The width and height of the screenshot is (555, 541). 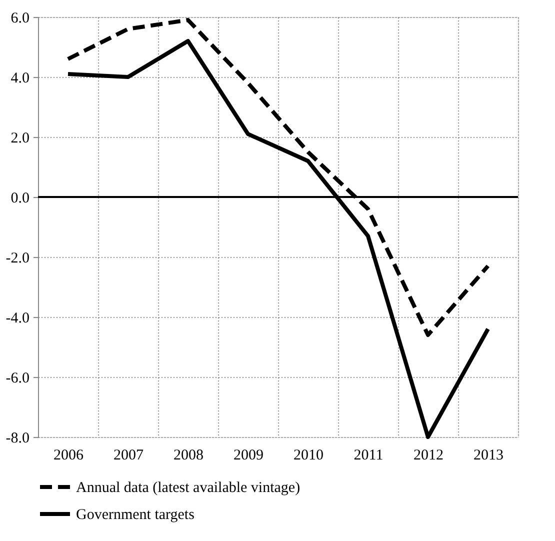 What do you see at coordinates (135, 515) in the screenshot?
I see `legend-label: Government targets` at bounding box center [135, 515].